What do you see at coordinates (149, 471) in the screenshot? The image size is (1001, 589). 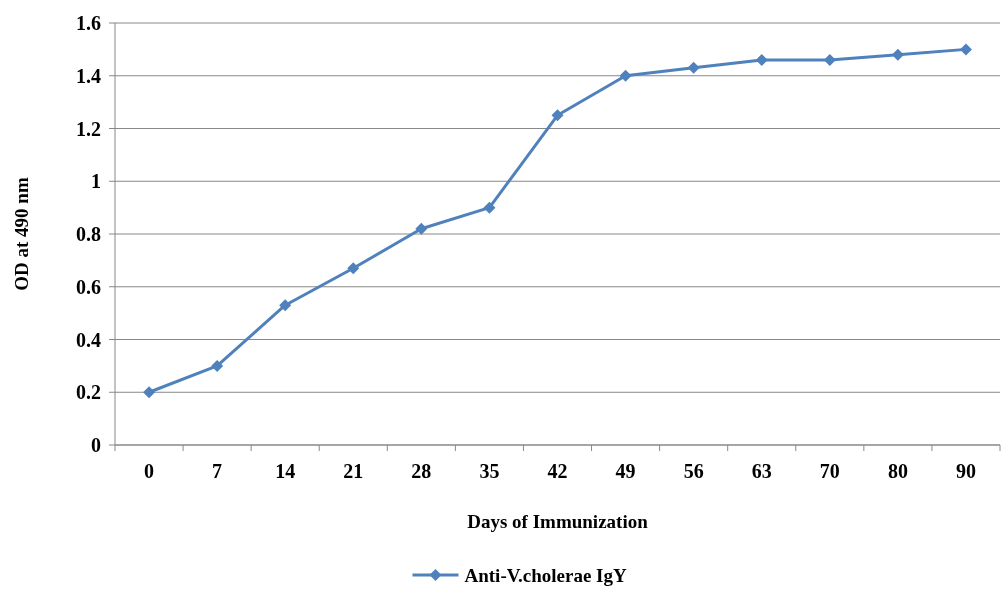 I see `x-tick-label: 0` at bounding box center [149, 471].